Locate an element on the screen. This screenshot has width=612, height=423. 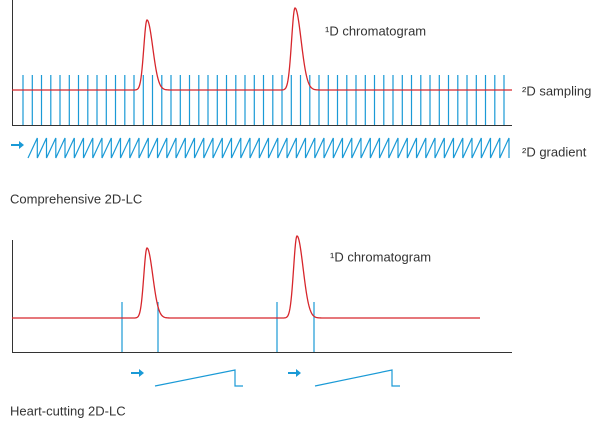
cut-lines is located at coordinates (218, 327).